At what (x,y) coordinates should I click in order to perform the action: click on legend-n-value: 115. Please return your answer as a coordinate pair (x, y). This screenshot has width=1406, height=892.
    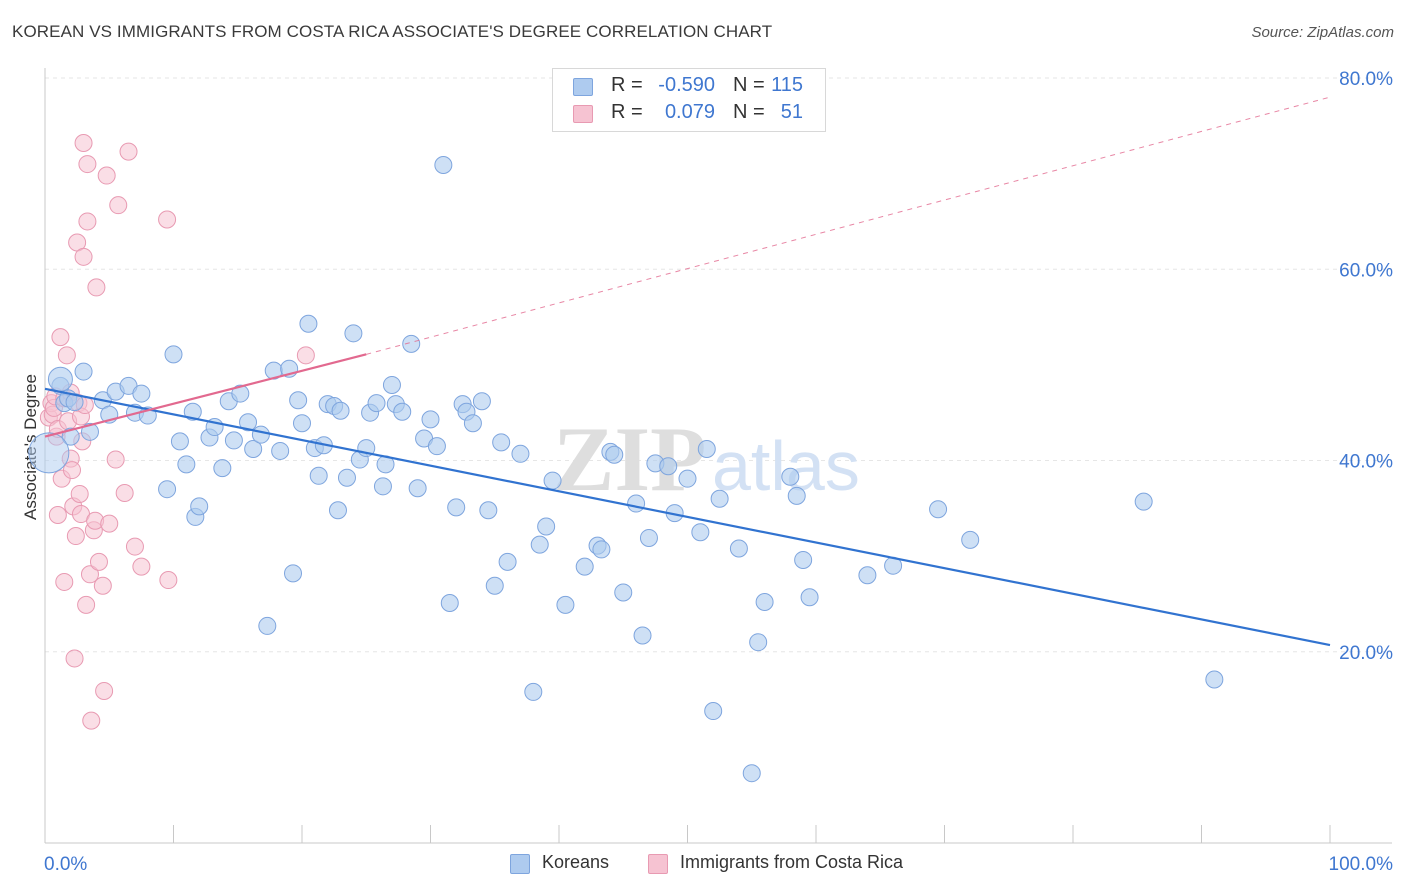
    Looking at the image, I should click on (787, 85).